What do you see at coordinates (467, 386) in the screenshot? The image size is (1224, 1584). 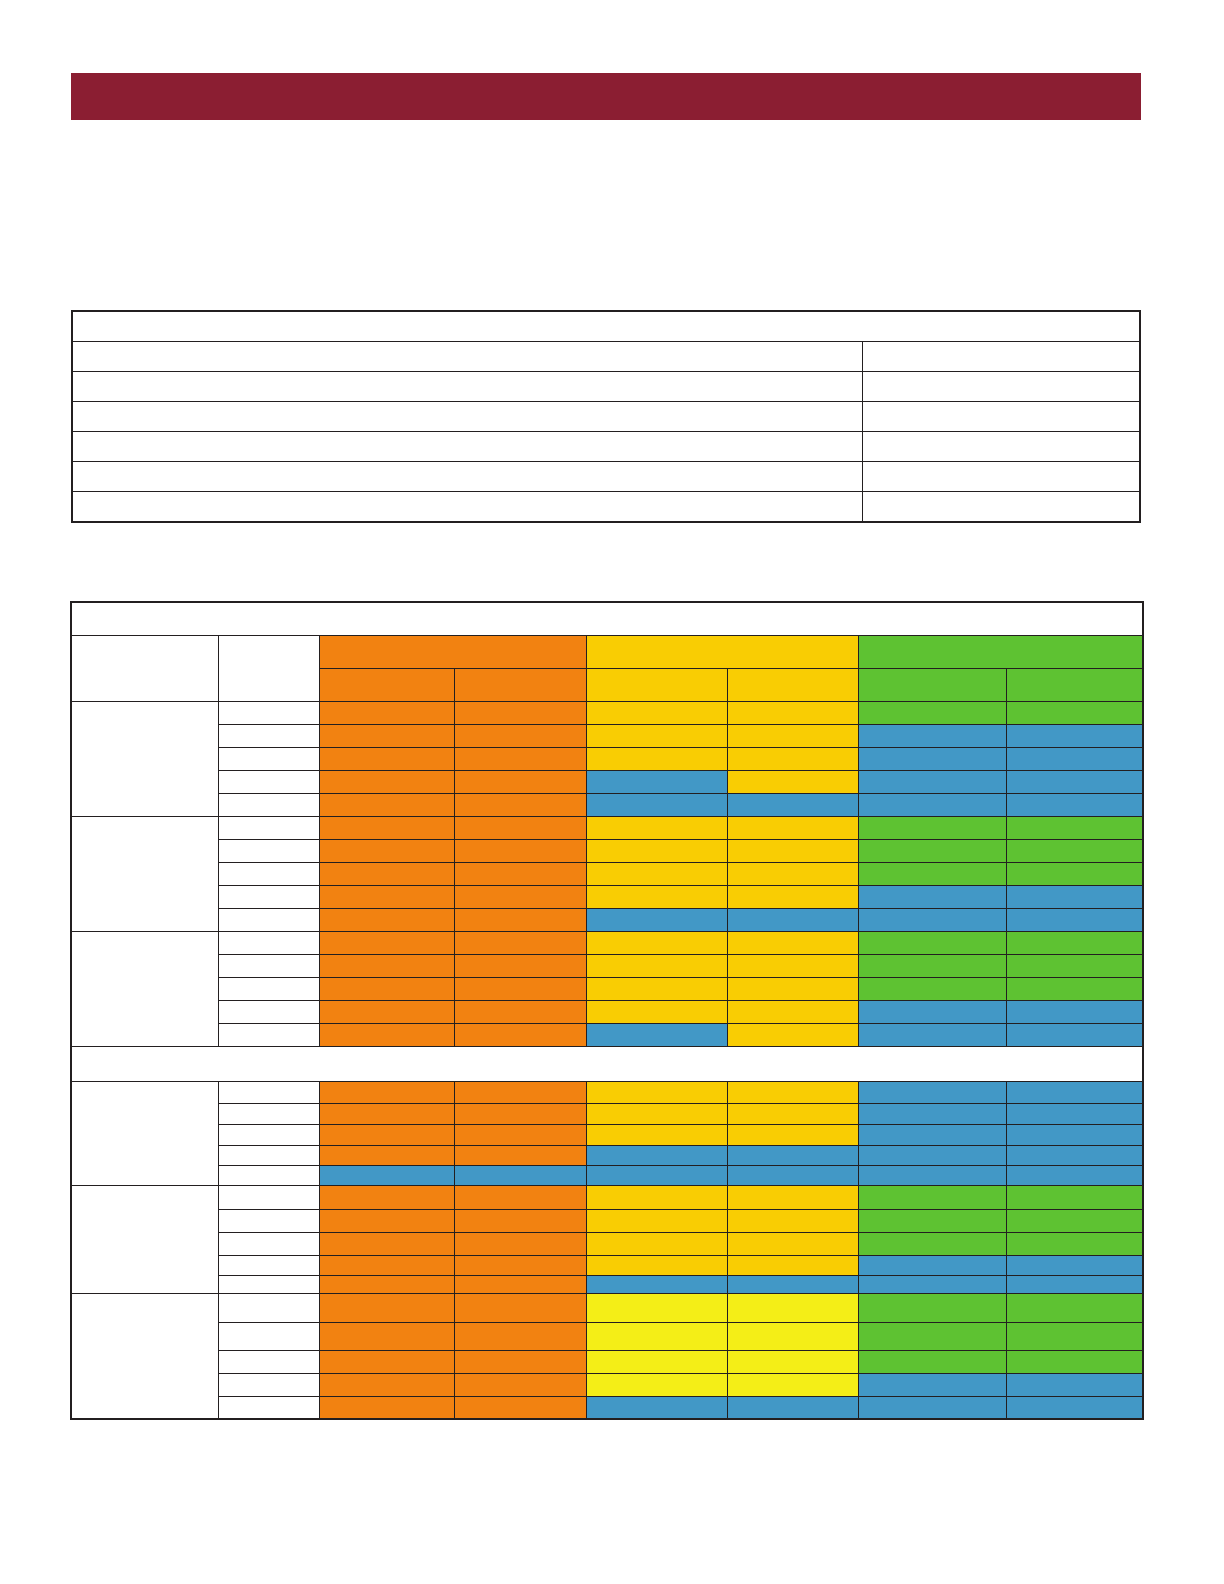 I see `summary-label-cell` at bounding box center [467, 386].